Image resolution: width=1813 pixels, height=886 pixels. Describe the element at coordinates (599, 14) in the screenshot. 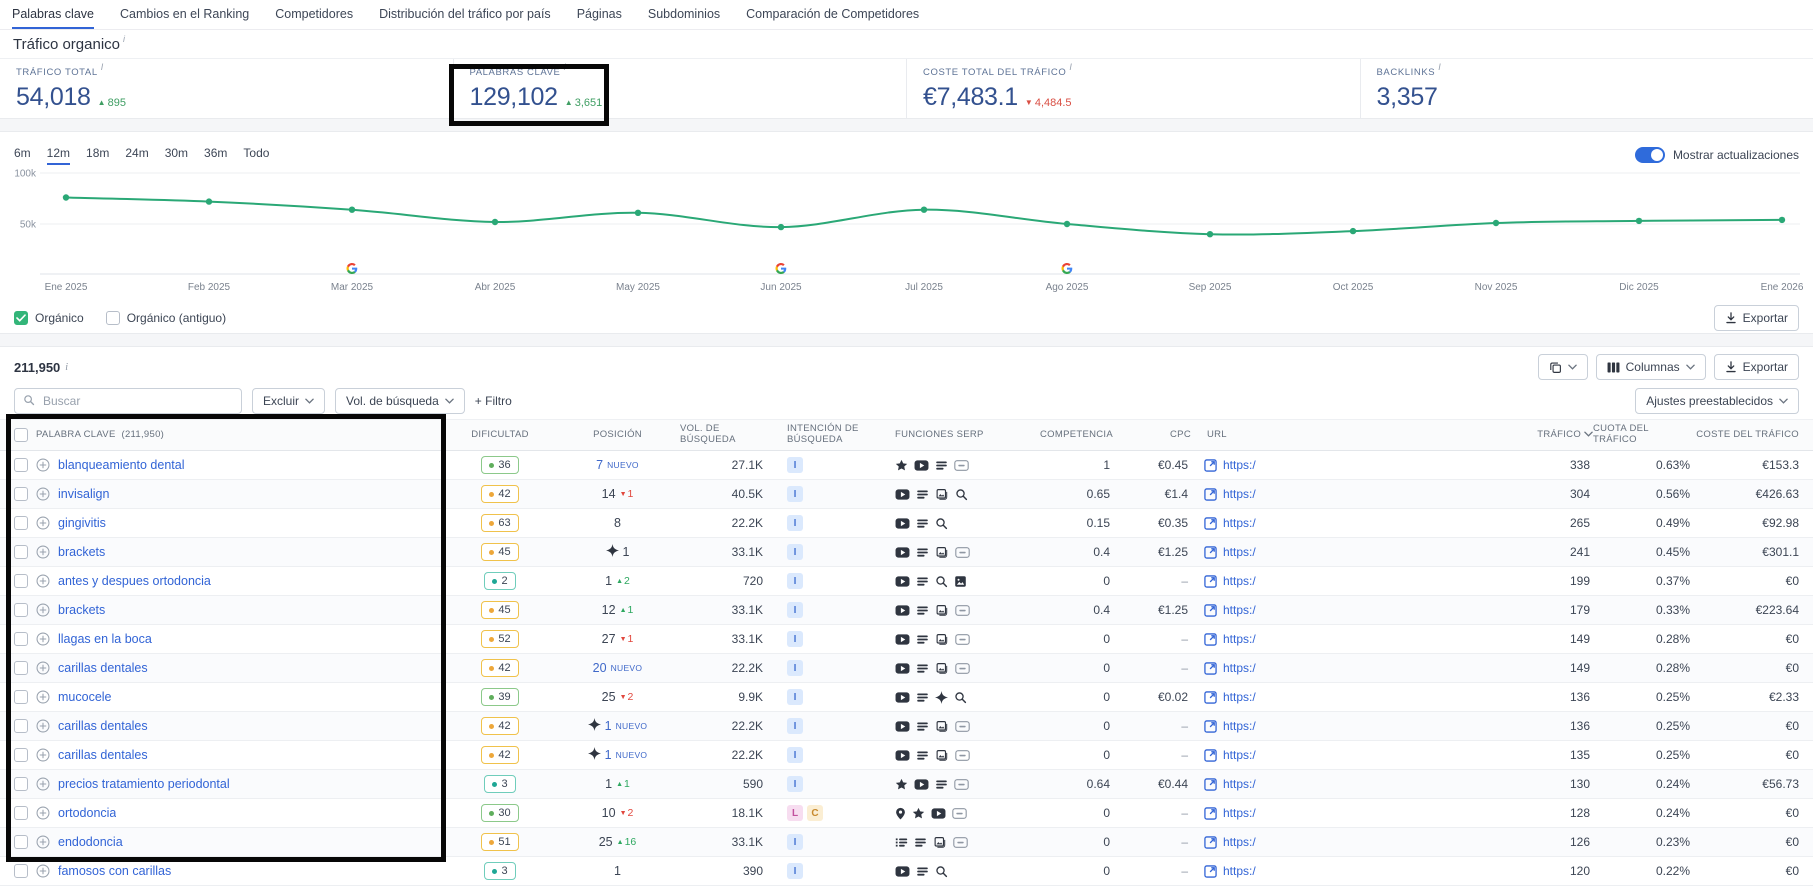

I see `tab-p-ginas: Páginas` at that location.